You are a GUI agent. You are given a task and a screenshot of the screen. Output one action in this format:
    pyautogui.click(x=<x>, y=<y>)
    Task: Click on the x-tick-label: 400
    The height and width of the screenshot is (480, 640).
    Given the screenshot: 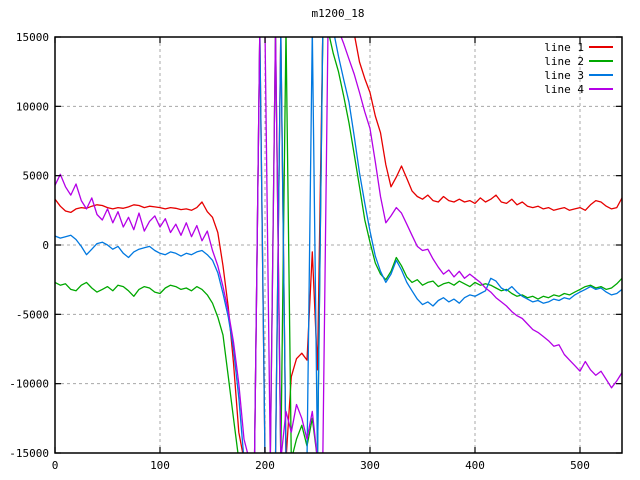 What is the action you would take?
    pyautogui.click(x=475, y=465)
    